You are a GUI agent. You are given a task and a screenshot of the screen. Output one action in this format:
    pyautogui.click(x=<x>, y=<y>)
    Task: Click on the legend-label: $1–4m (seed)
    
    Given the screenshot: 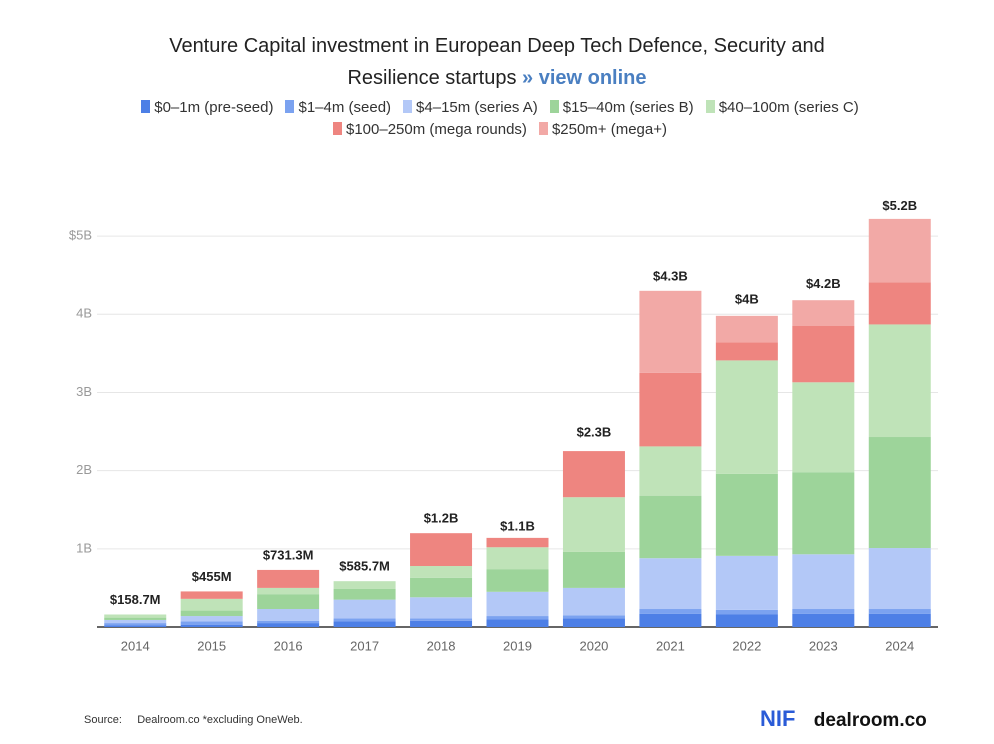 What is the action you would take?
    pyautogui.click(x=345, y=107)
    